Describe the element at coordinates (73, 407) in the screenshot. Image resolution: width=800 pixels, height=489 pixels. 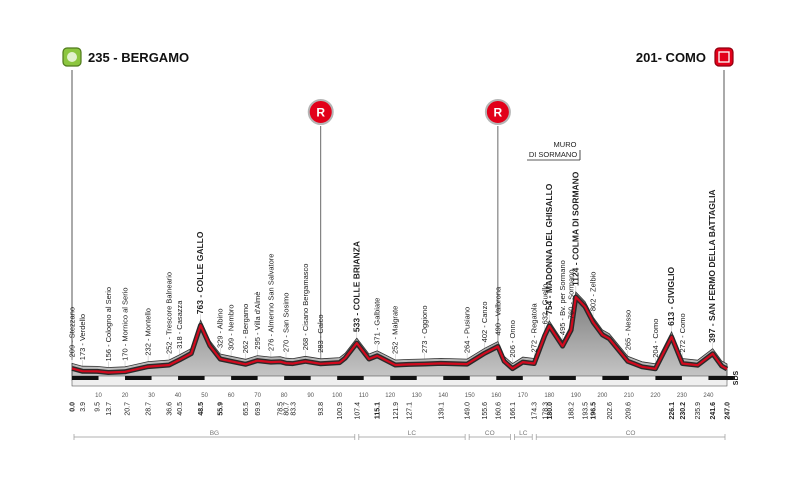
I see `km-mark: 0.0` at that location.